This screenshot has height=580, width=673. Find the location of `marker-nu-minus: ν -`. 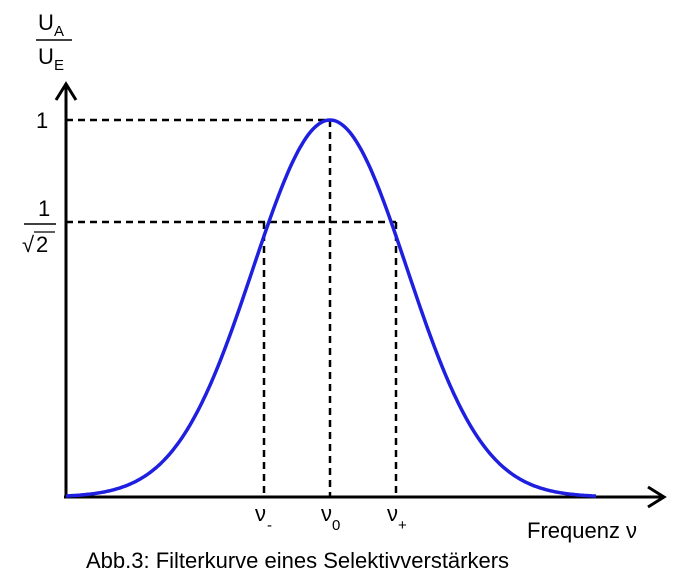

marker-nu-minus: ν - is located at coordinates (263, 517).